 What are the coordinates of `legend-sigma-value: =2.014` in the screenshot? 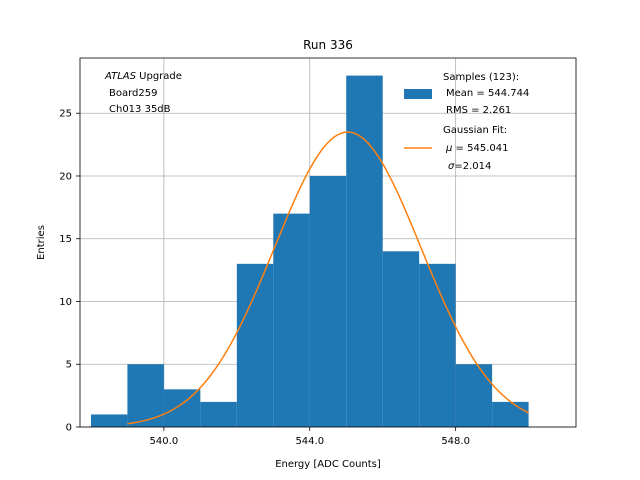 It's located at (472, 166).